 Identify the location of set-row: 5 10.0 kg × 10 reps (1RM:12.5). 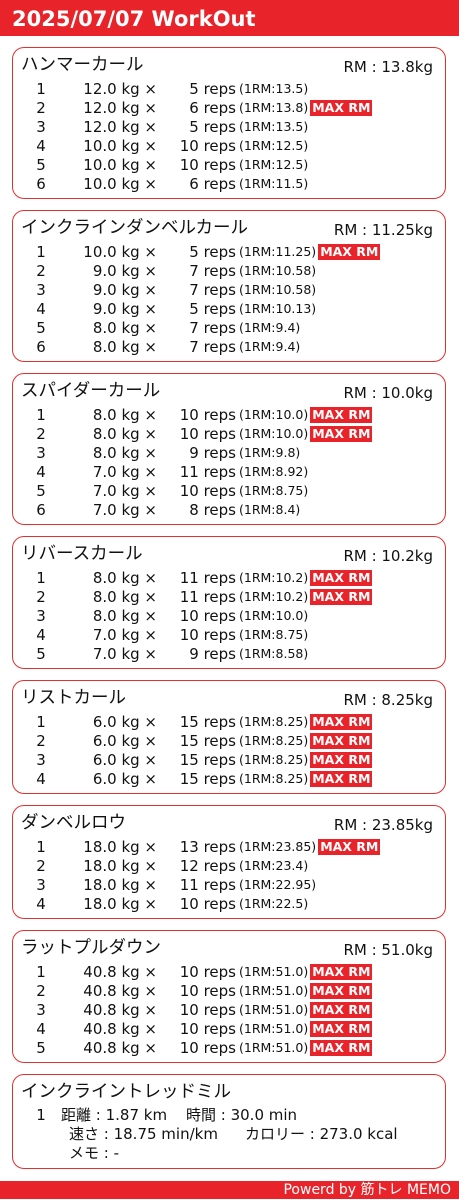
(229, 164).